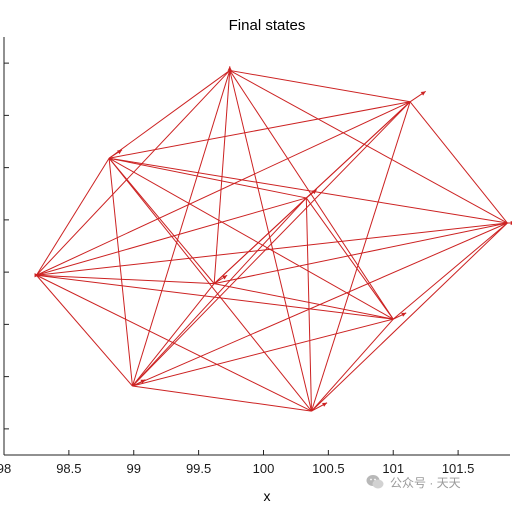 The width and height of the screenshot is (512, 512). Describe the element at coordinates (134, 468) in the screenshot. I see `x-tick-label-2: 99` at that location.